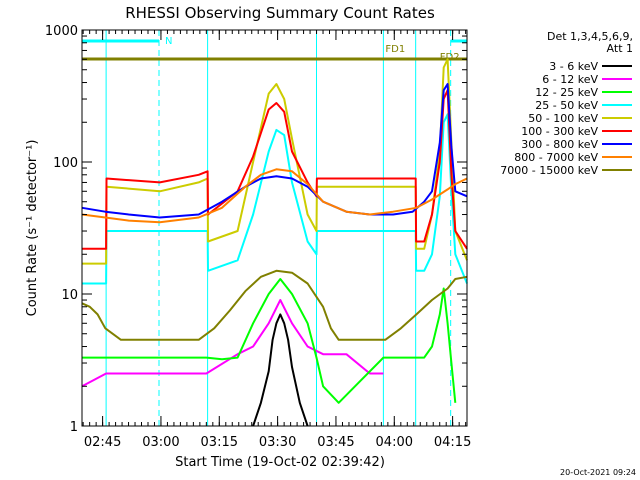 The width and height of the screenshot is (640, 480). I want to click on legend-label: 3 - 6 keV, so click(573, 66).